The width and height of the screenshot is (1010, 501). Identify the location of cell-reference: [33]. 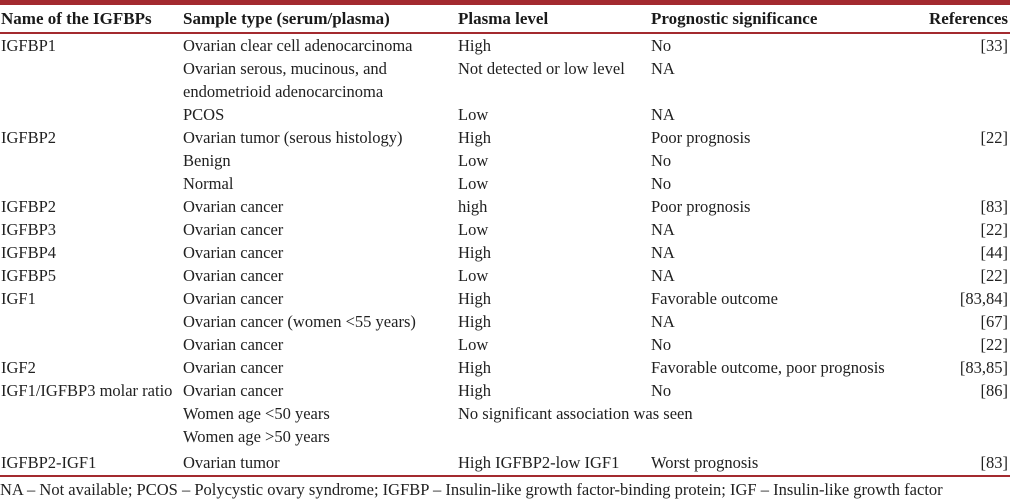
(994, 45).